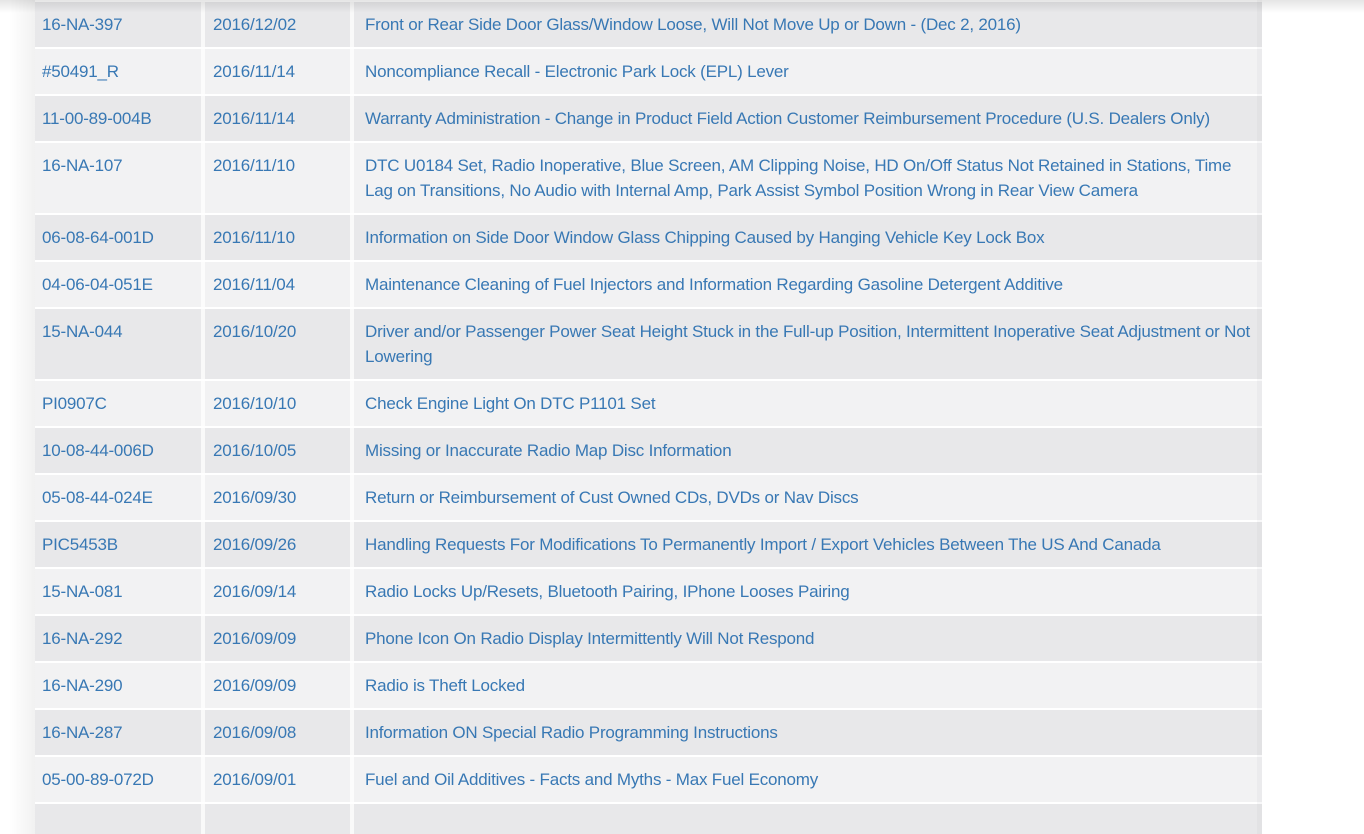 The height and width of the screenshot is (834, 1364). I want to click on date-cell: 2016/09/30, so click(275, 497).